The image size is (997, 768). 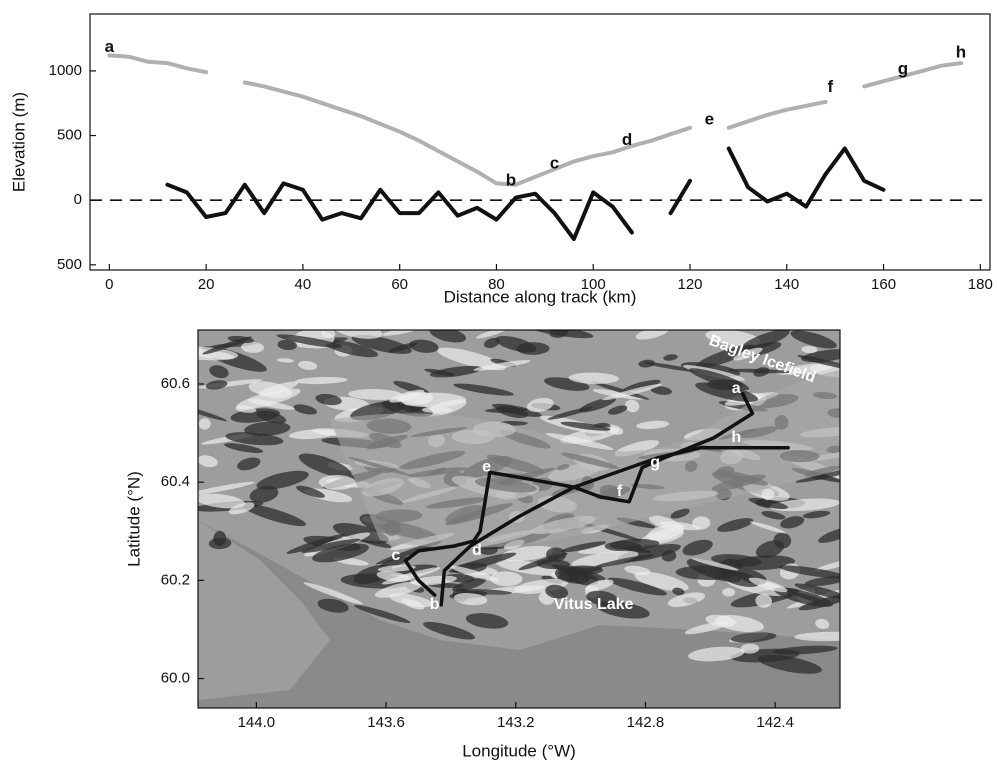 What do you see at coordinates (386, 722) in the screenshot?
I see `x-tick-label: 143.6` at bounding box center [386, 722].